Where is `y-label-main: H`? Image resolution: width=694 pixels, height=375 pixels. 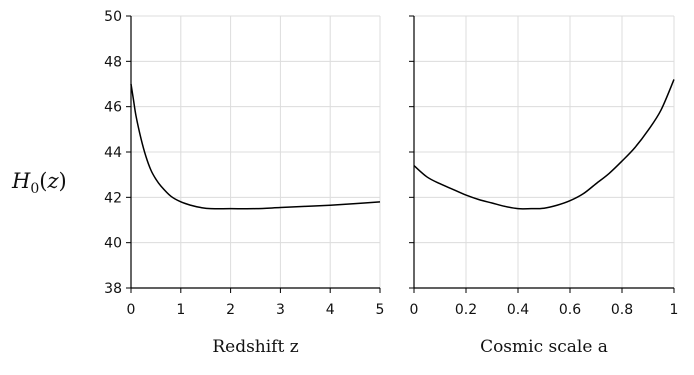
y-label-main: H is located at coordinates (21, 181).